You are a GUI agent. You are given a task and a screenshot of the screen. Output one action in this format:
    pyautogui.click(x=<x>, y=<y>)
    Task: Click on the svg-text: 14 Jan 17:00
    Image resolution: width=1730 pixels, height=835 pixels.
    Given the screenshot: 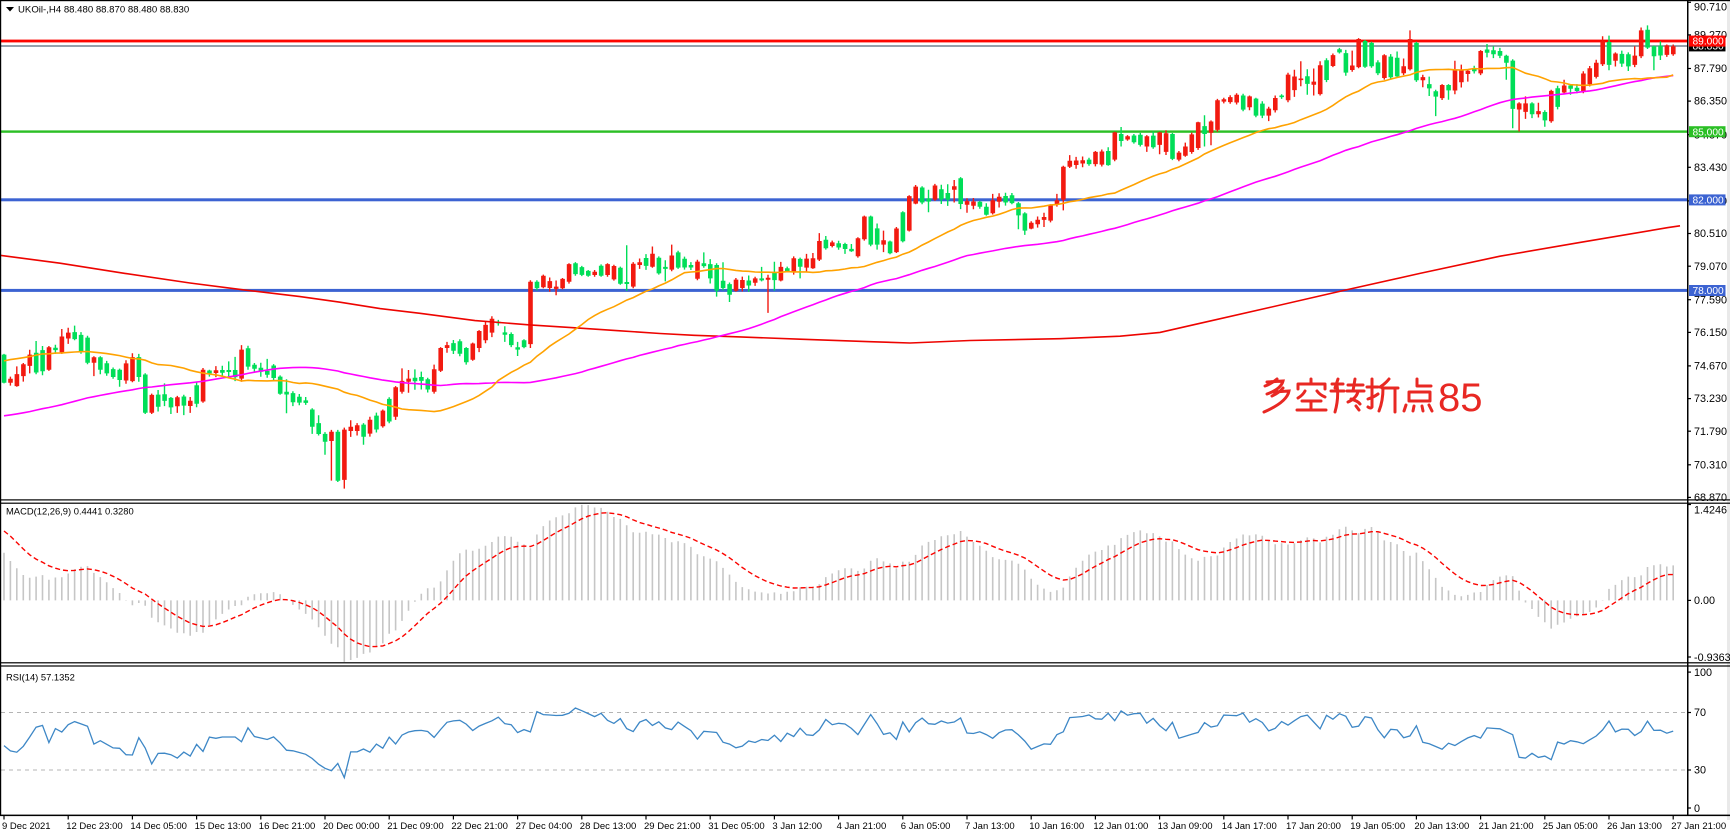 What is the action you would take?
    pyautogui.click(x=1249, y=826)
    